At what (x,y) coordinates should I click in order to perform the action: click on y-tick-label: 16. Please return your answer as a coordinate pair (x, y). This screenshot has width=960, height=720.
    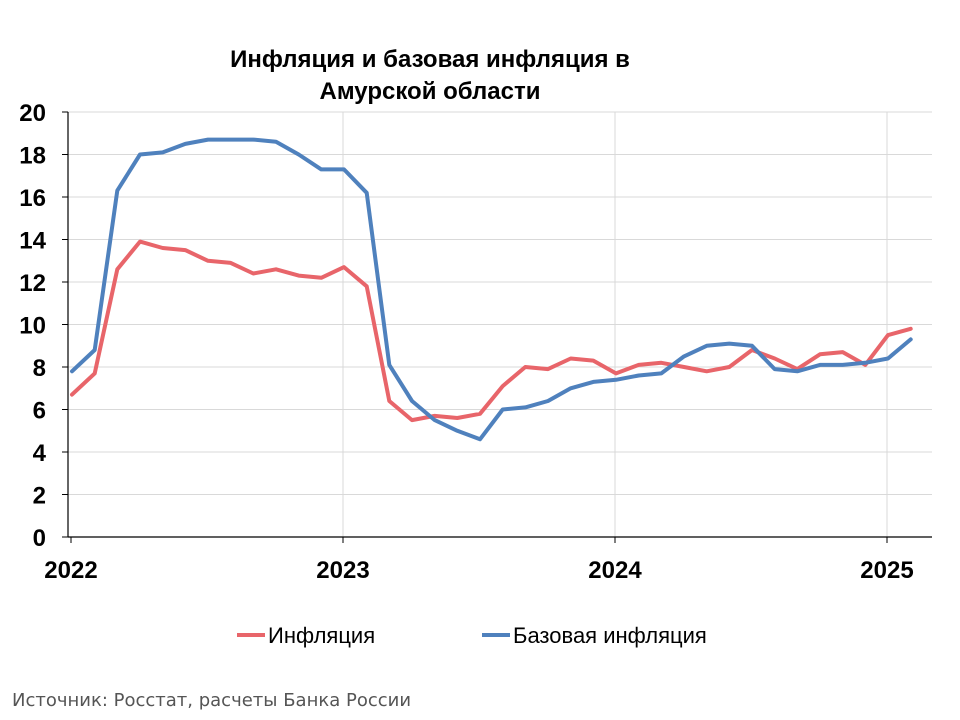
    Looking at the image, I should click on (32, 198).